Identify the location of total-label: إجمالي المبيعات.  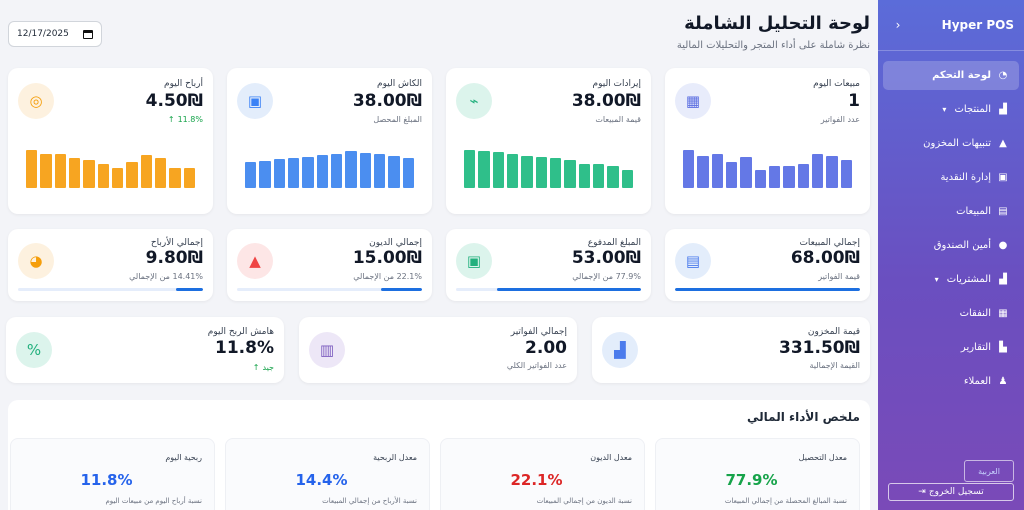
(829, 243).